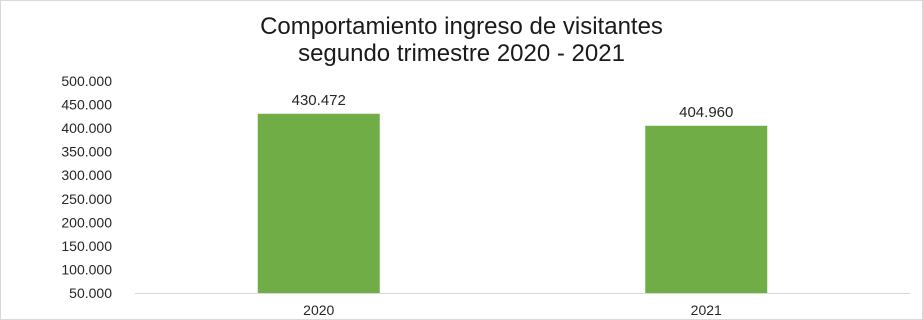 The width and height of the screenshot is (923, 320). What do you see at coordinates (86, 175) in the screenshot?
I see `y-tick-label: 300.000` at bounding box center [86, 175].